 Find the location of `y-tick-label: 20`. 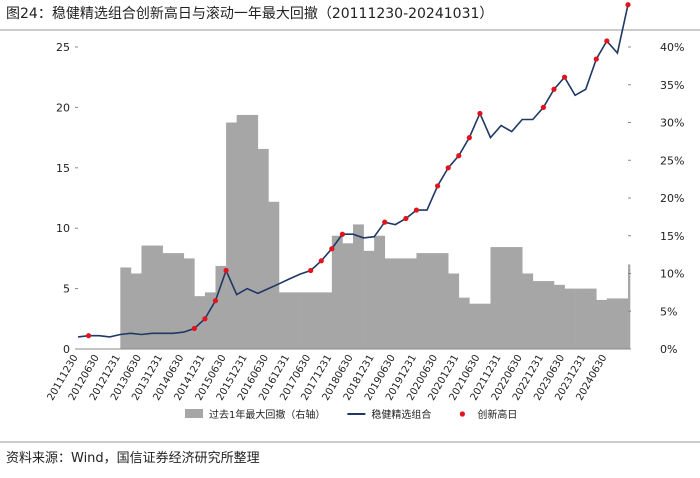

y-tick-label: 20 is located at coordinates (63, 107).